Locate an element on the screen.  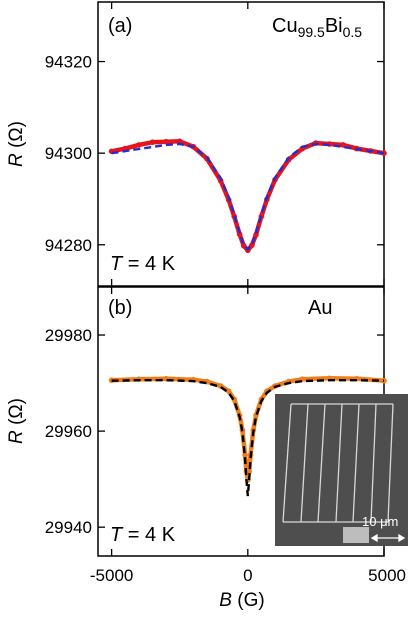
inset-scale-bar-arrow-left is located at coordinates (374, 538).